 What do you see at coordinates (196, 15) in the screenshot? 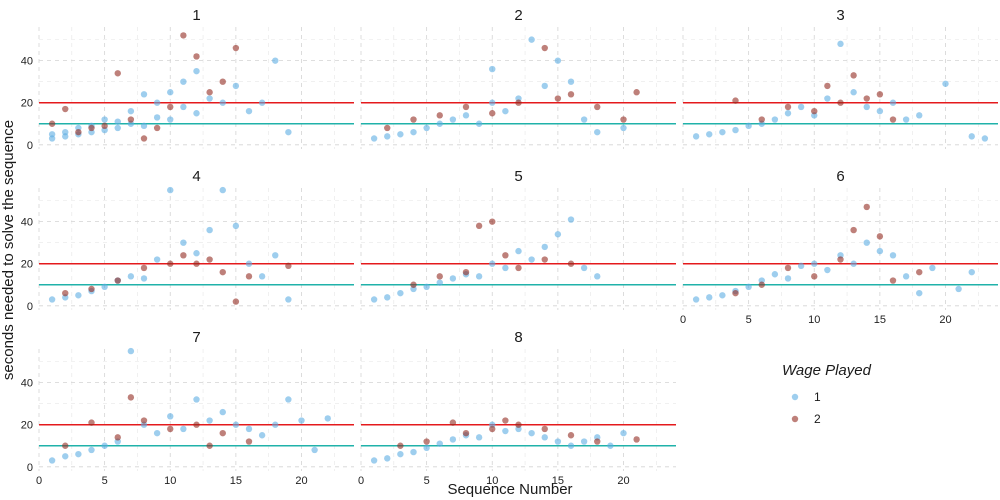
I see `panel-title: 1` at bounding box center [196, 15].